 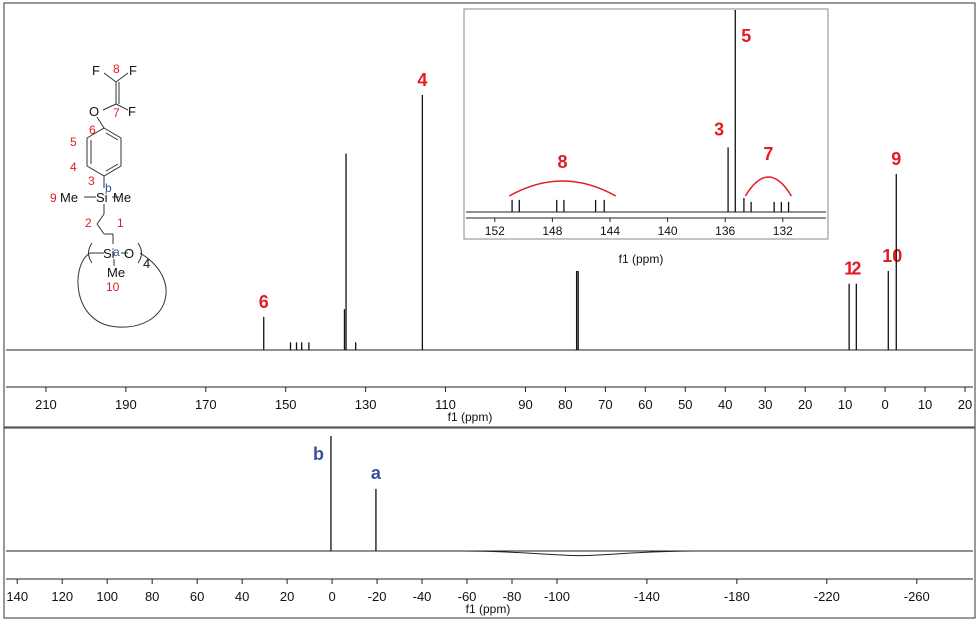 What do you see at coordinates (107, 596) in the screenshot?
I see `silicon-tick-label: 100` at bounding box center [107, 596].